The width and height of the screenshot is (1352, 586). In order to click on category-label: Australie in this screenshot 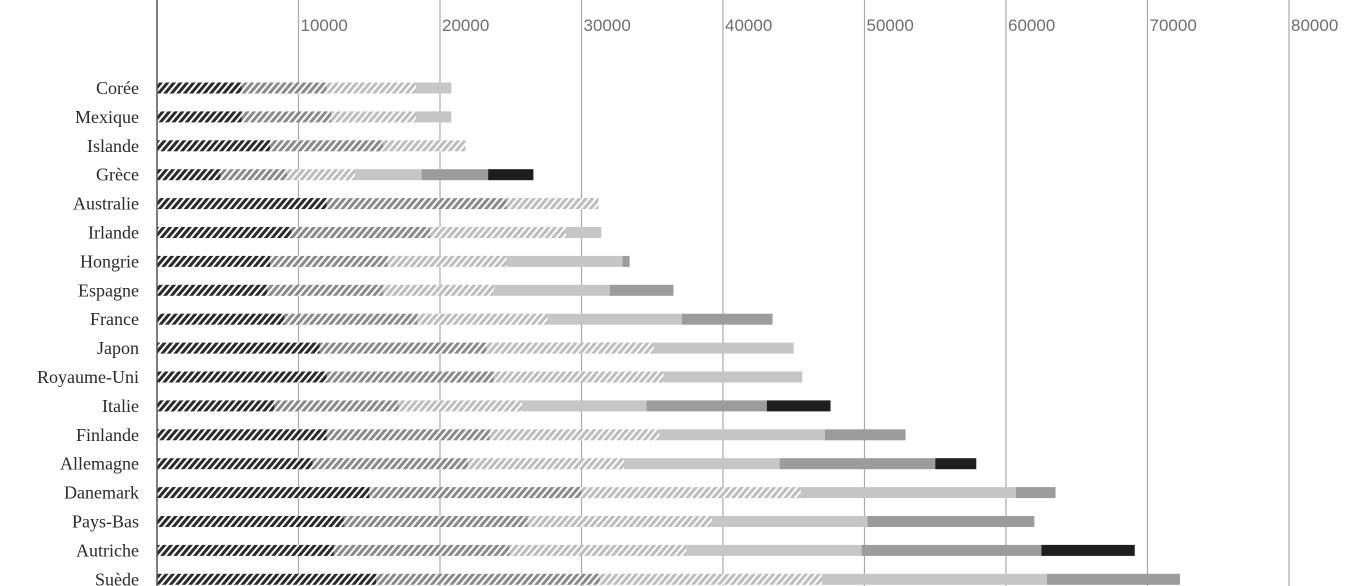, I will do `click(106, 204)`.